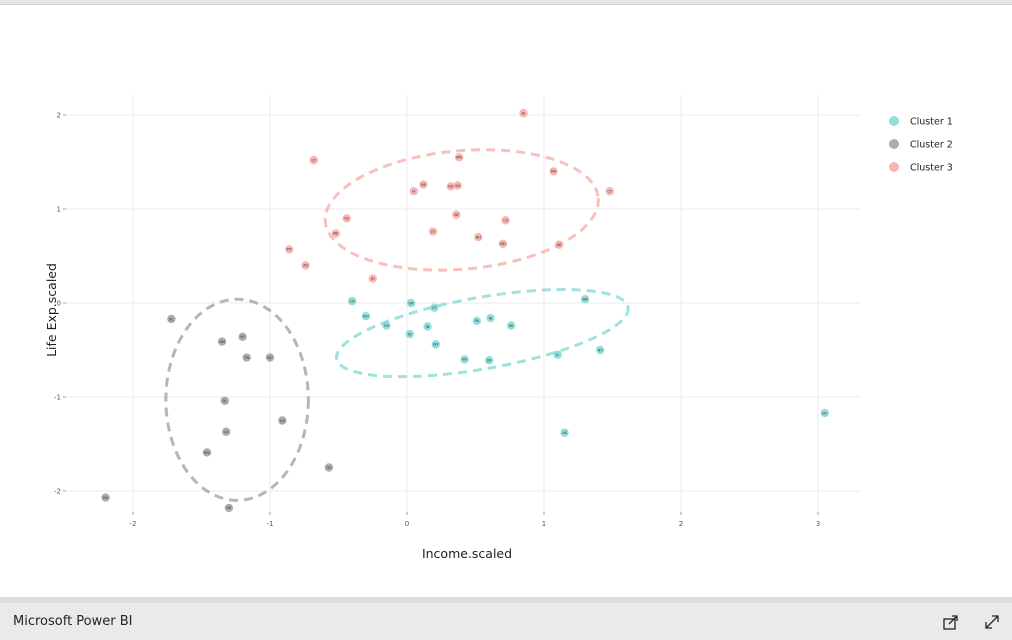 The image size is (1012, 640). I want to click on point-label: SD, so click(457, 186).